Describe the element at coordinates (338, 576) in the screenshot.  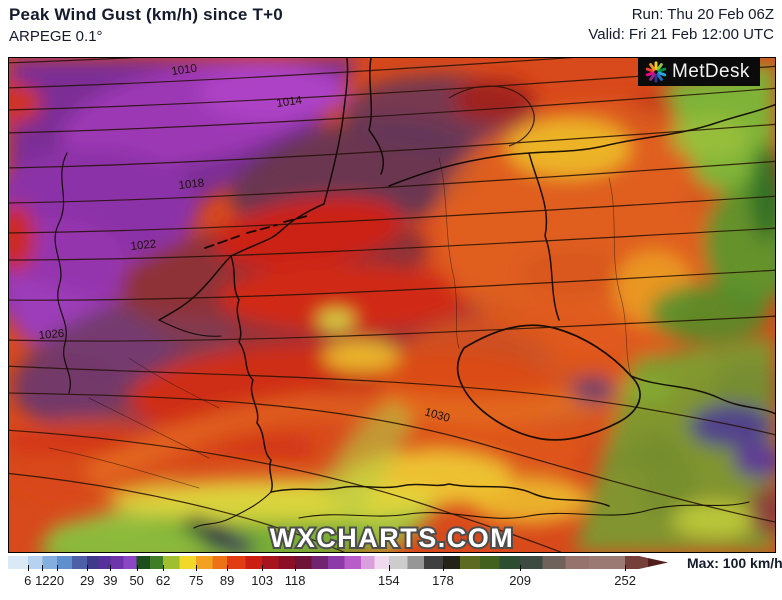
I see `colorbar-ticks: 6 12 20 29 39 50 62 75 89 103 118 154 178 209 252` at that location.